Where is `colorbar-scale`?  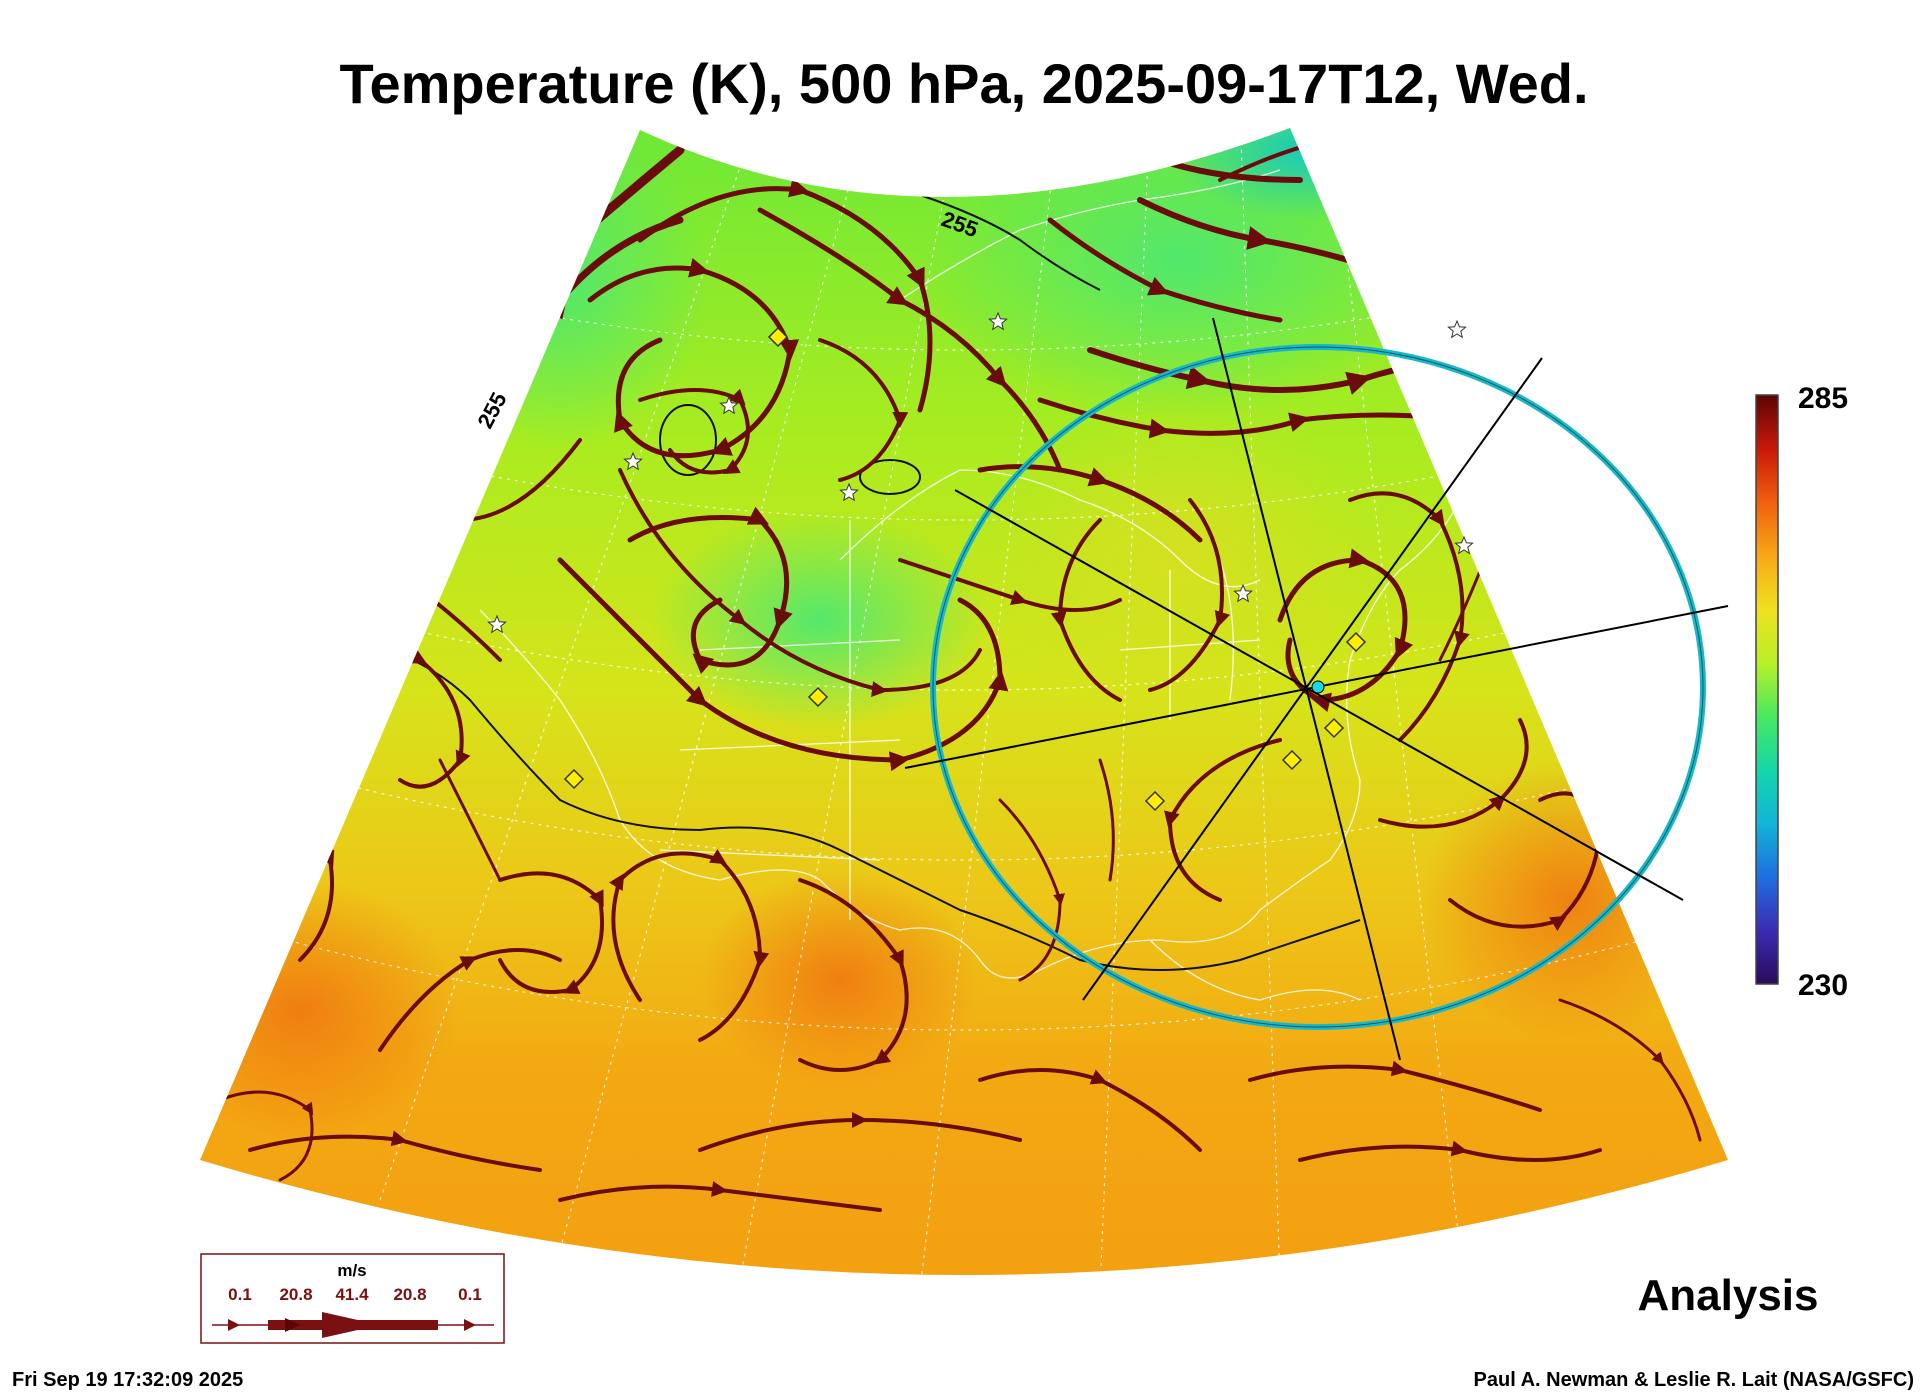 colorbar-scale is located at coordinates (1767, 689).